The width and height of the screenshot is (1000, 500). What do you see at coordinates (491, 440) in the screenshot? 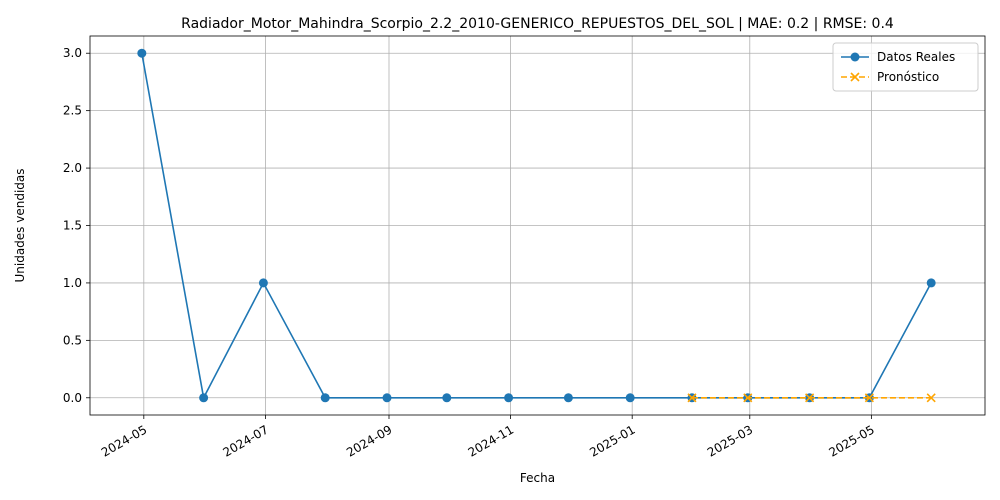
I see `x-tick-label: 2024-11` at bounding box center [491, 440].